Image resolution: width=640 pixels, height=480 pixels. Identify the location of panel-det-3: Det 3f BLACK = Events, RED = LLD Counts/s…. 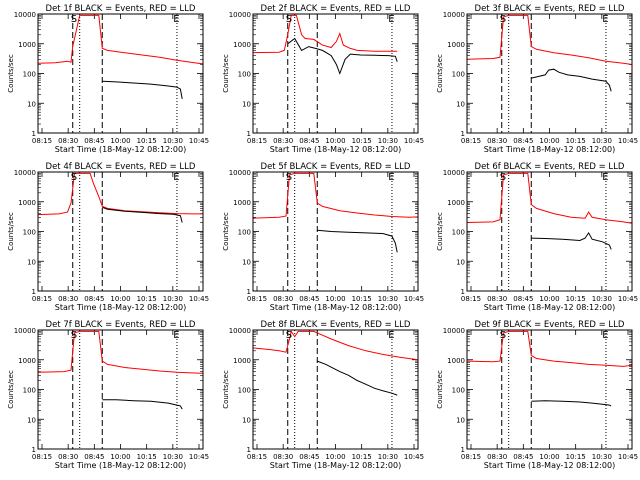
(537, 79).